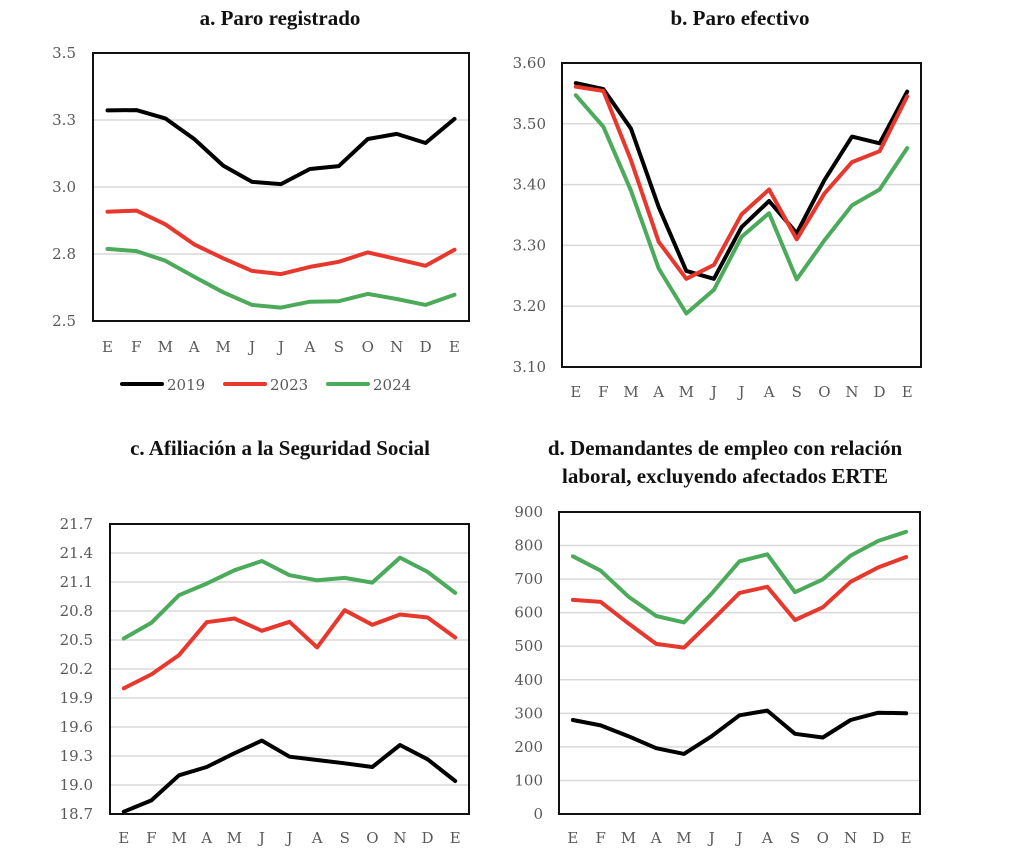 The width and height of the screenshot is (1024, 857). I want to click on y-tick-label: 500, so click(528, 646).